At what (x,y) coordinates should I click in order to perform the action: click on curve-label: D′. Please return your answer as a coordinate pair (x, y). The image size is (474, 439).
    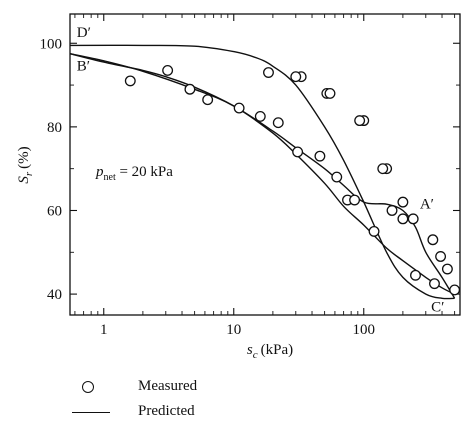
    Looking at the image, I should click on (84, 33).